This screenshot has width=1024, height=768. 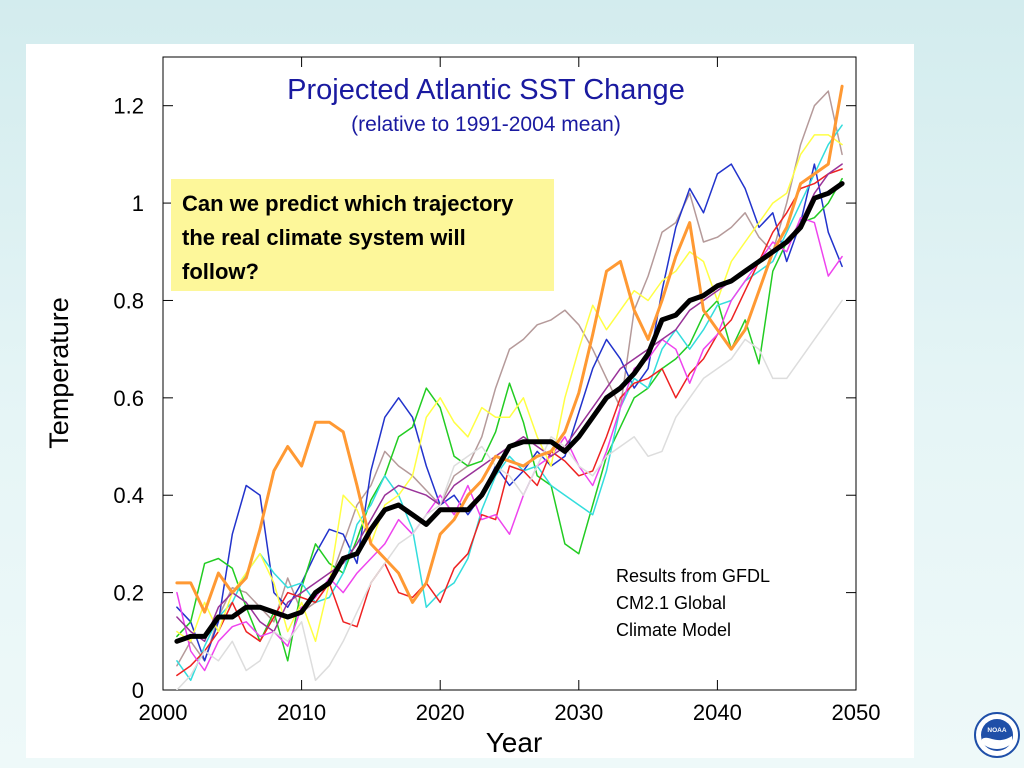 I want to click on x-tick-label: 2020, so click(x=440, y=712).